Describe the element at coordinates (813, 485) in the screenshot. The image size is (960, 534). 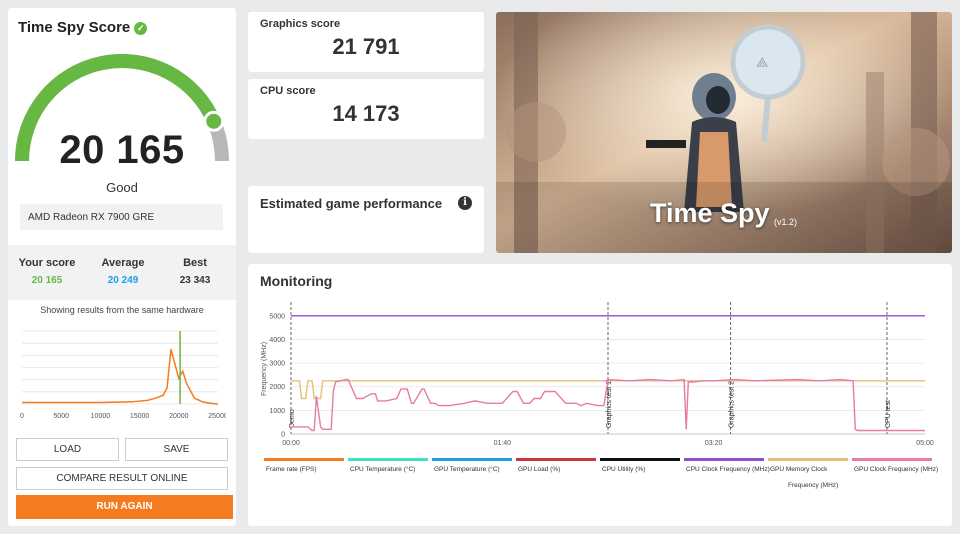
I see `legend-label: Frequency (MHz)` at that location.